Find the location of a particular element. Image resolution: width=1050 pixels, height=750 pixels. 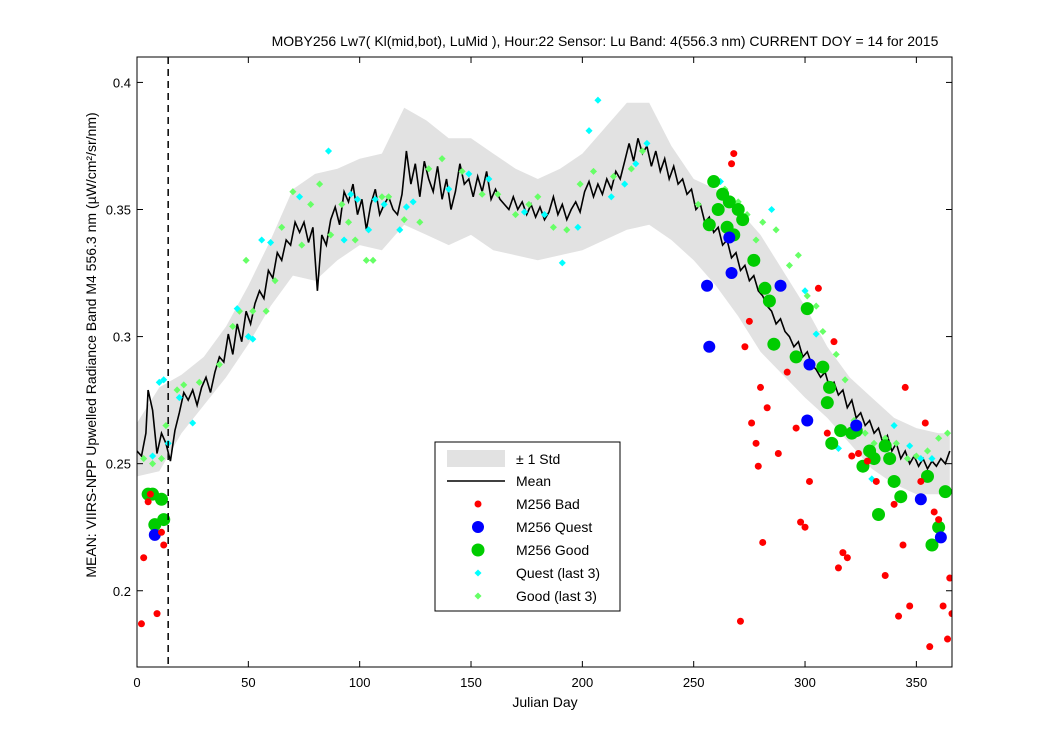

x-tick-label: 250 is located at coordinates (694, 682).